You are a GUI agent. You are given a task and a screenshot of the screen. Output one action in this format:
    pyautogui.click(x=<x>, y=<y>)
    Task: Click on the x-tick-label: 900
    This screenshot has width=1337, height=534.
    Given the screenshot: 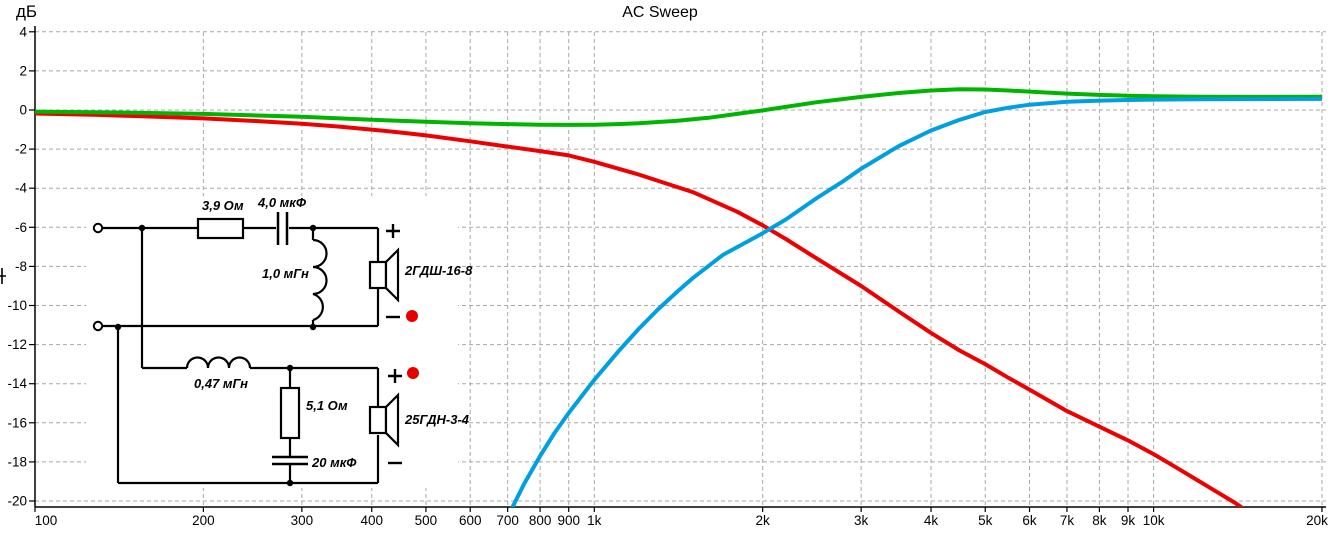 What is the action you would take?
    pyautogui.click(x=568, y=520)
    